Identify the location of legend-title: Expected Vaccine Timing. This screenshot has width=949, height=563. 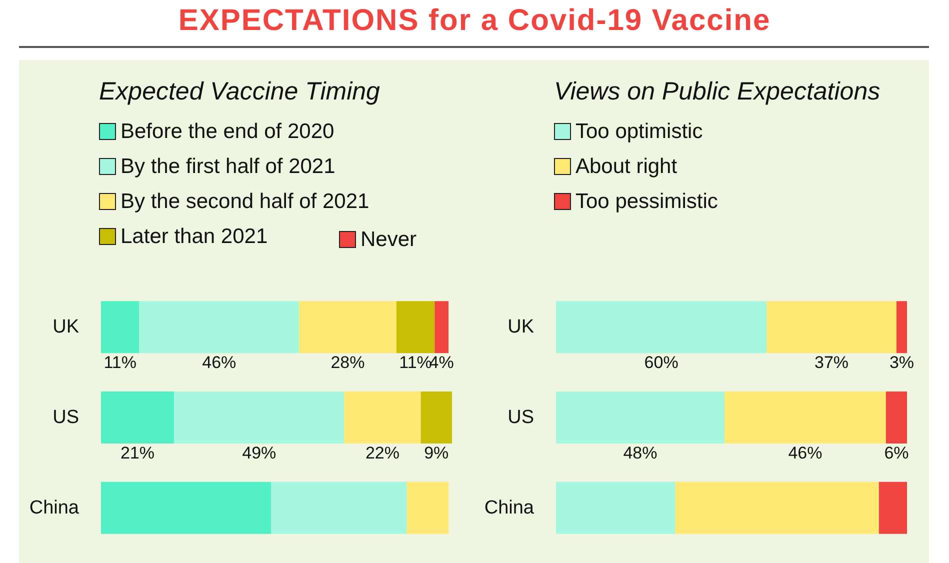
(239, 92).